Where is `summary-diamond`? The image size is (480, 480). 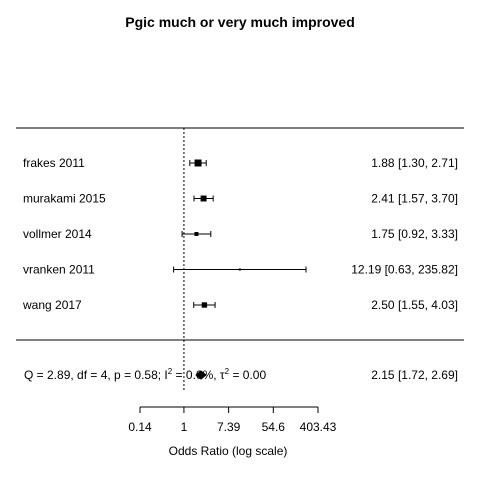
summary-diamond is located at coordinates (201, 375).